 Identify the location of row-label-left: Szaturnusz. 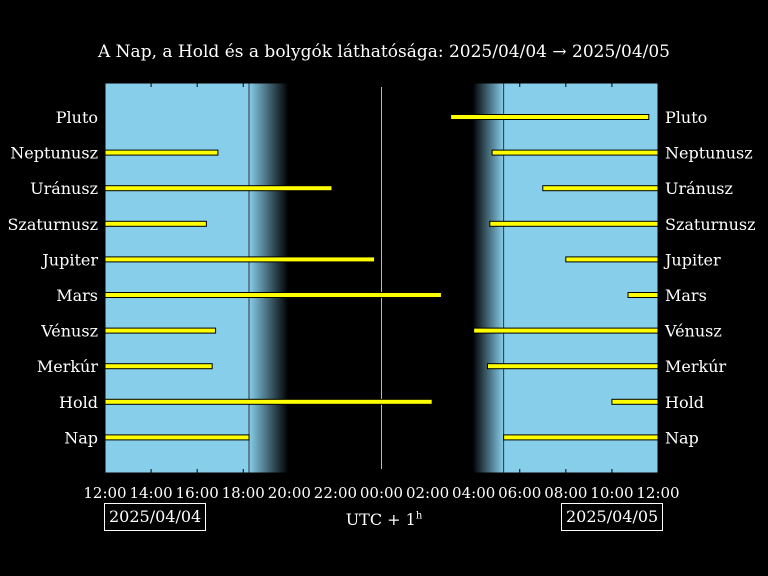
(52, 224).